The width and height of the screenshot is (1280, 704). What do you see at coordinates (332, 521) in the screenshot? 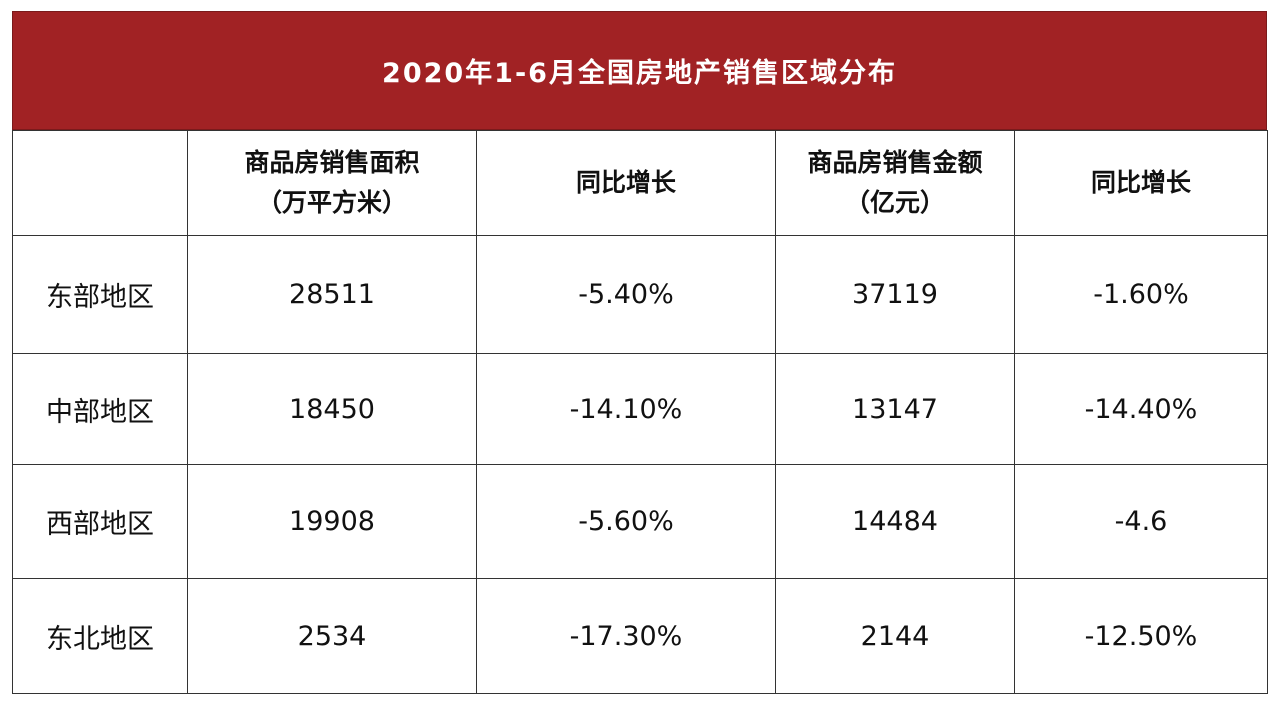
I see `cell-sales-area: 19908` at bounding box center [332, 521].